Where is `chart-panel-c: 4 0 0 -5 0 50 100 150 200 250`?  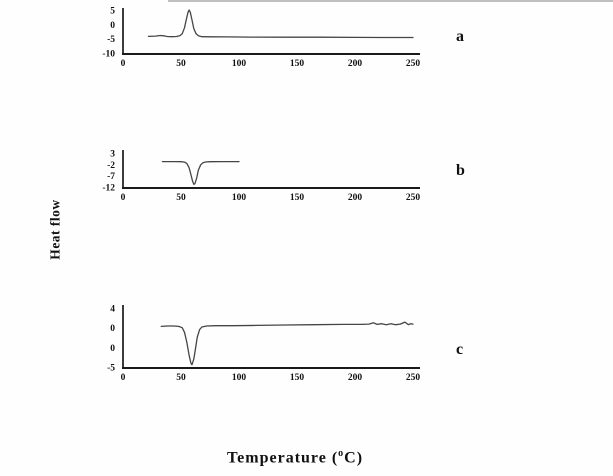
chart-panel-c: 4 0 0 -5 0 50 100 150 200 250 is located at coordinates (264, 344).